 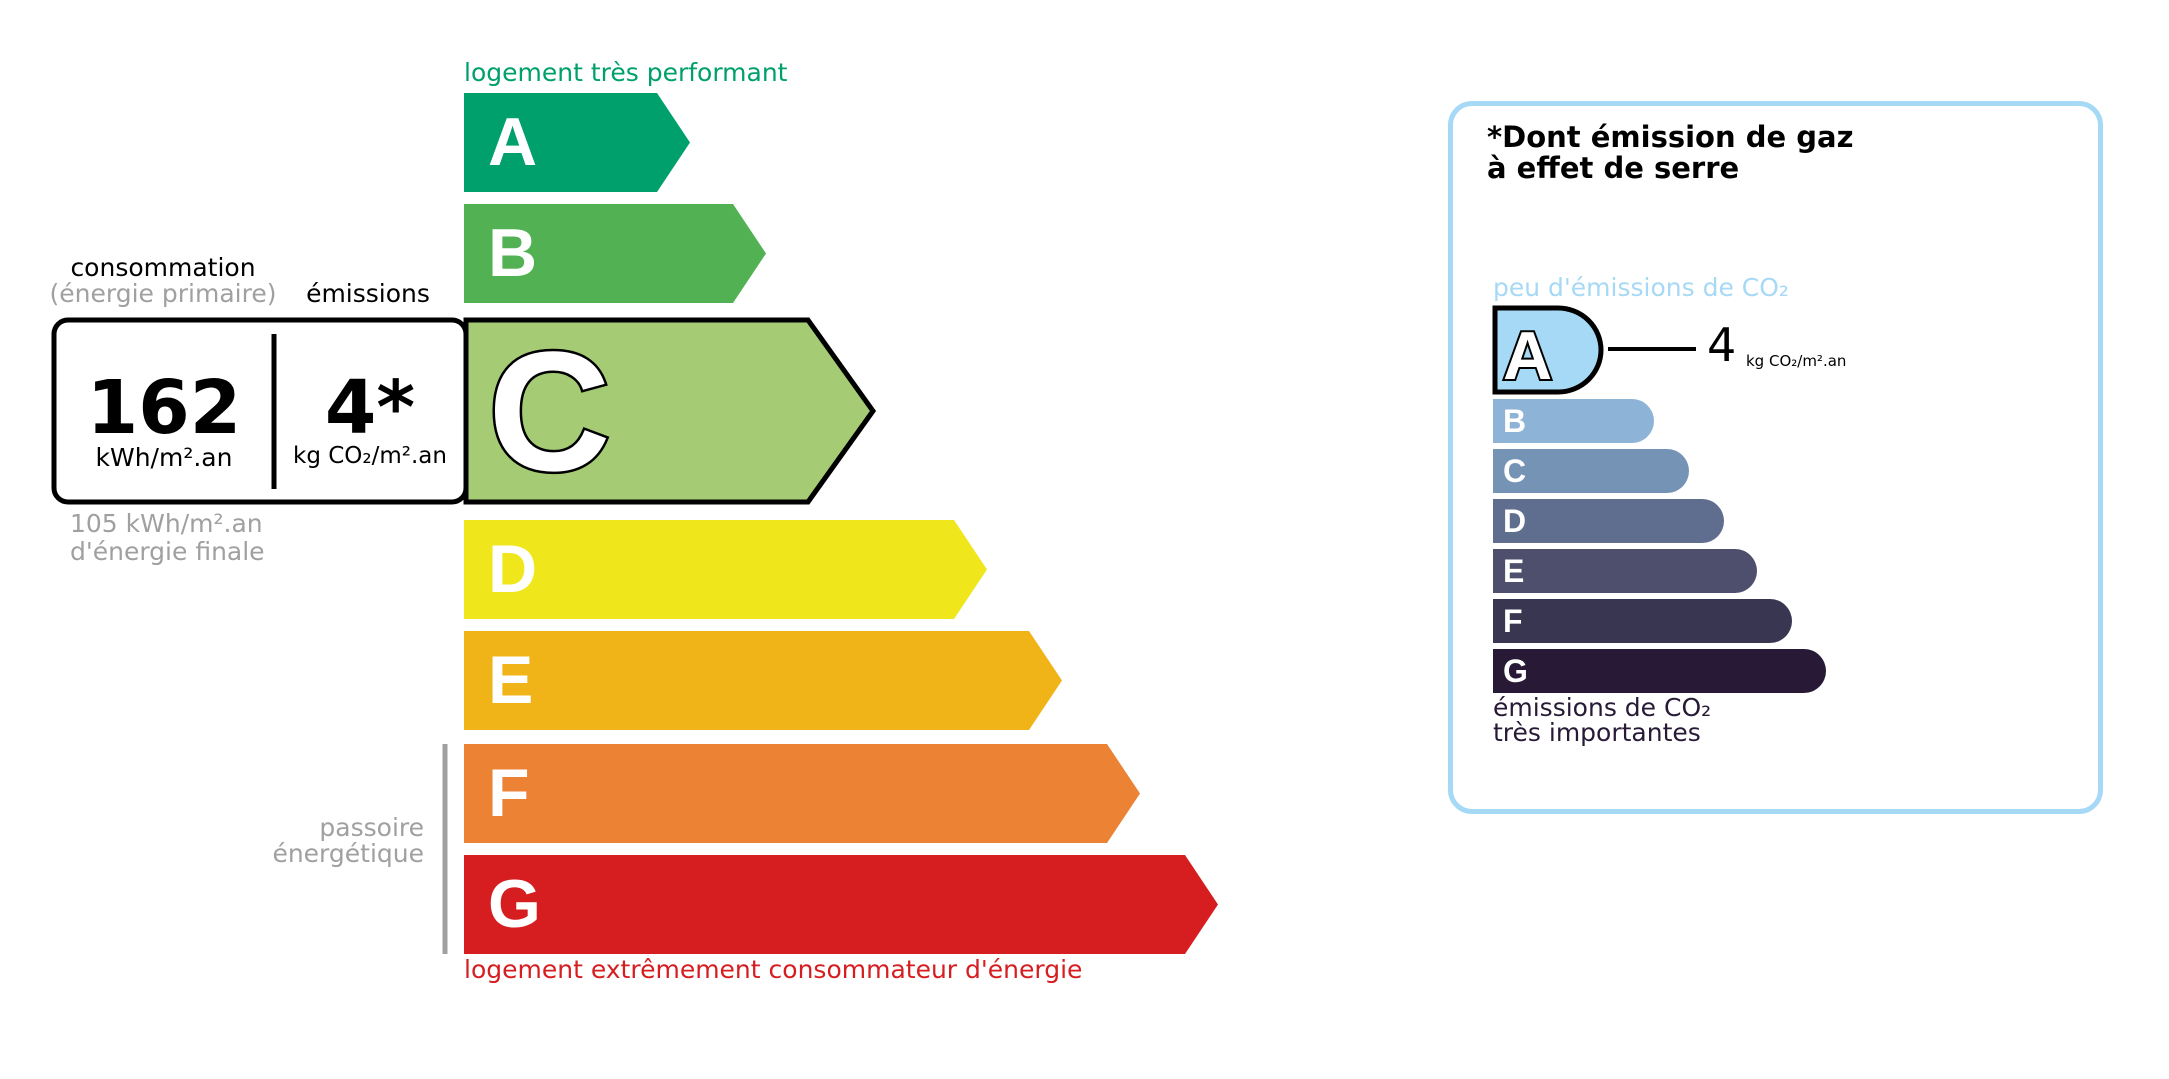 I want to click on ghg-class-a, so click(x=1548, y=350).